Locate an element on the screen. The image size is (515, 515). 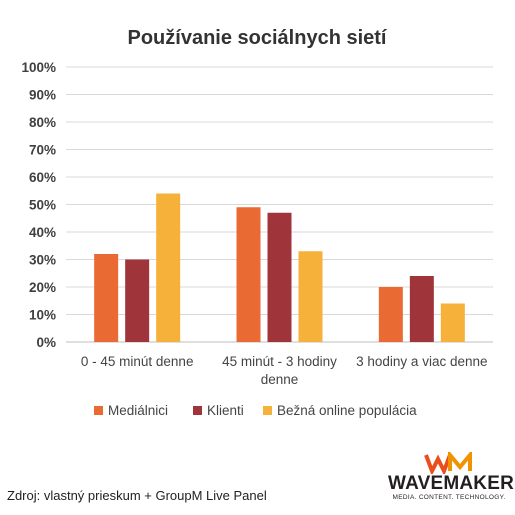
y-tick-label: 40% is located at coordinates (42, 232).